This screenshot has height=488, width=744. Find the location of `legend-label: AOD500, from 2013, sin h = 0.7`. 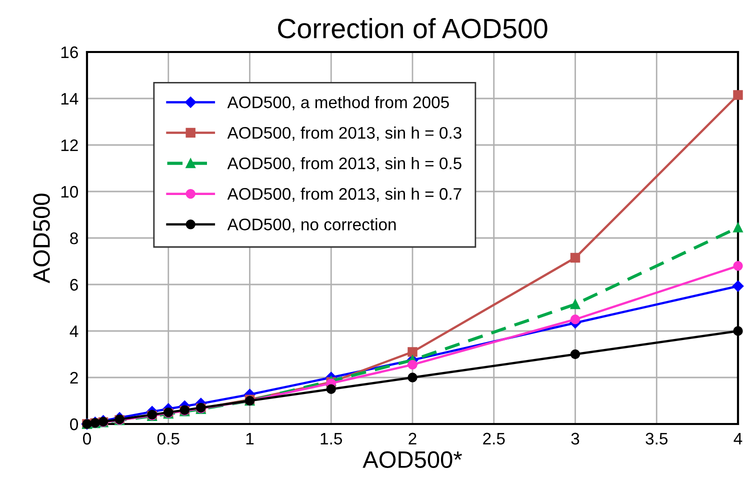

legend-label: AOD500, from 2013, sin h = 0.7 is located at coordinates (344, 195).